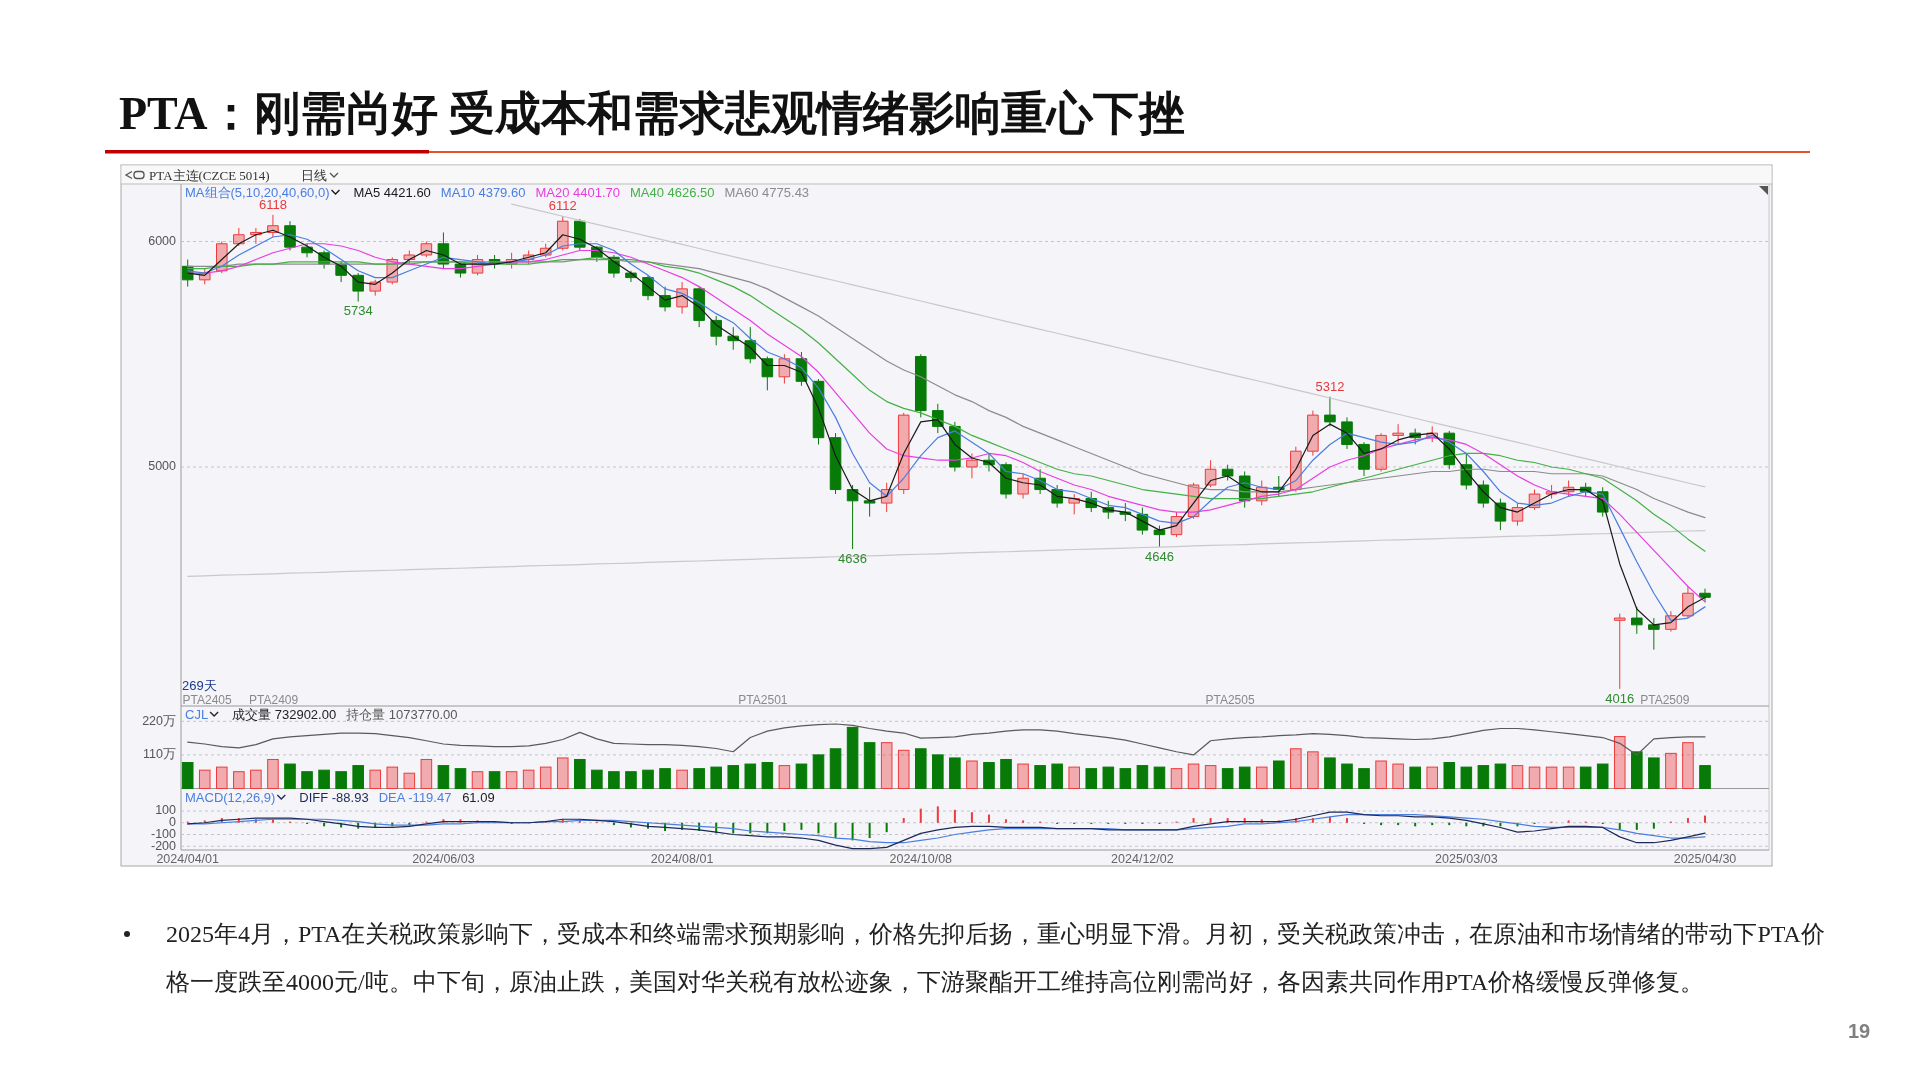 This screenshot has width=1920, height=1080. I want to click on text: 日线, so click(314, 175).